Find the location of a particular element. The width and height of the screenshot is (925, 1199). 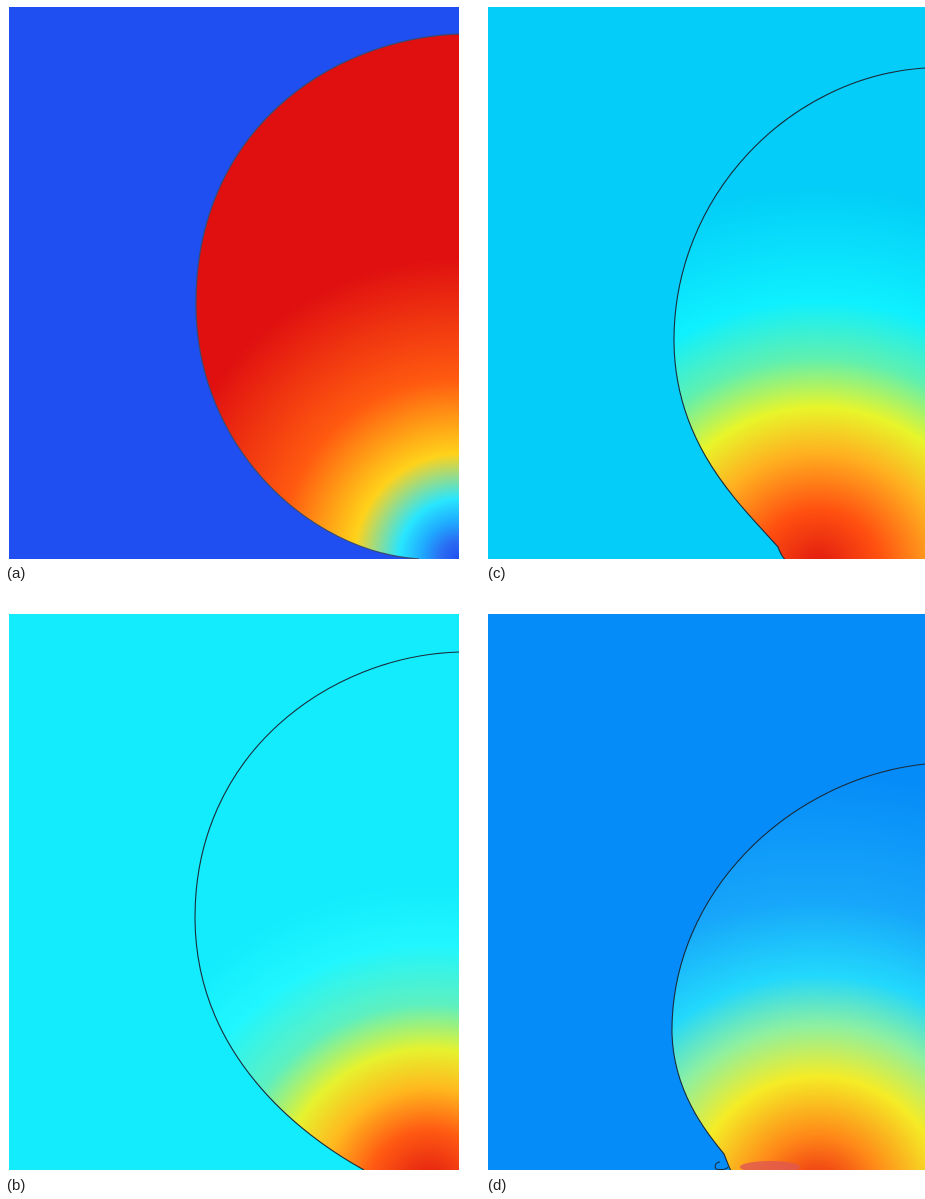

panel-b-interface-curve is located at coordinates (326, 910).